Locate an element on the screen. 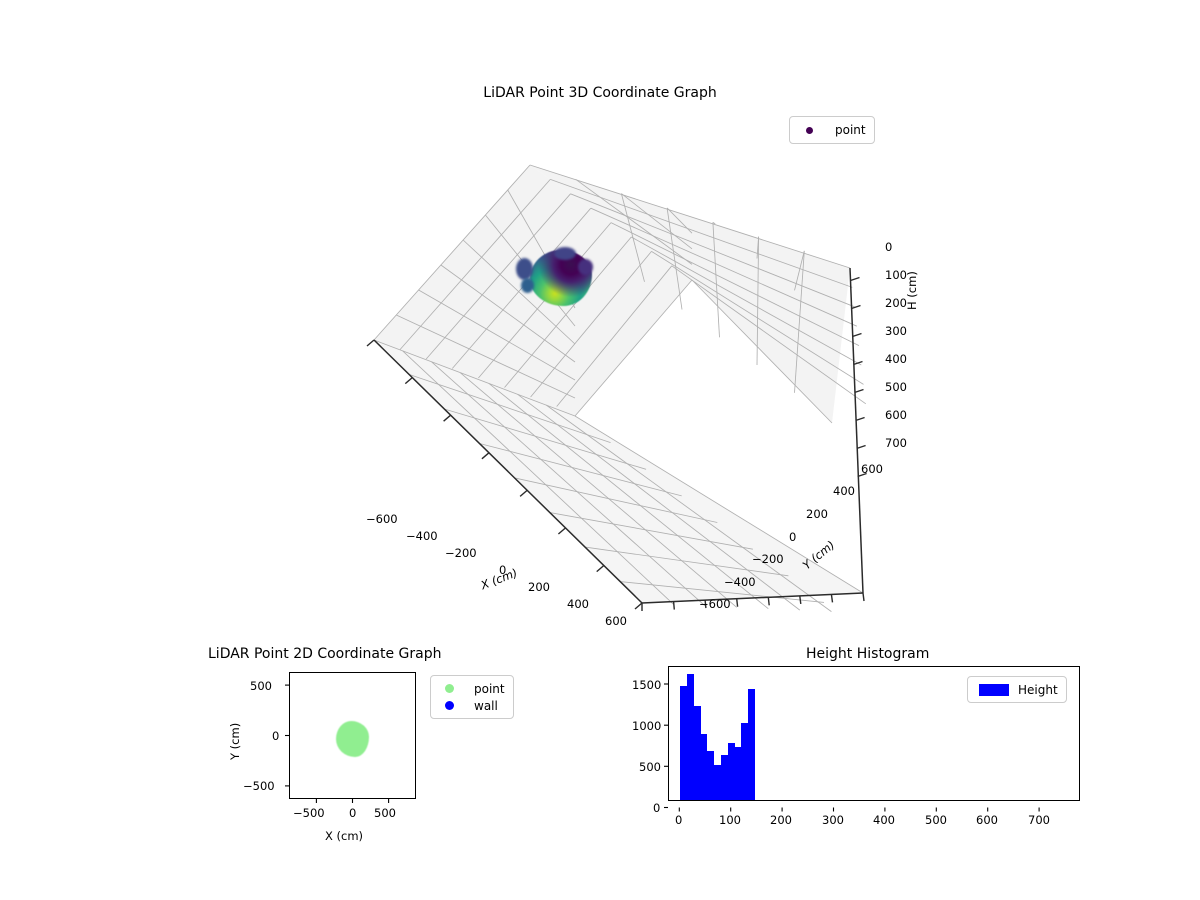  legend-3d-entry-point: point is located at coordinates (832, 130).